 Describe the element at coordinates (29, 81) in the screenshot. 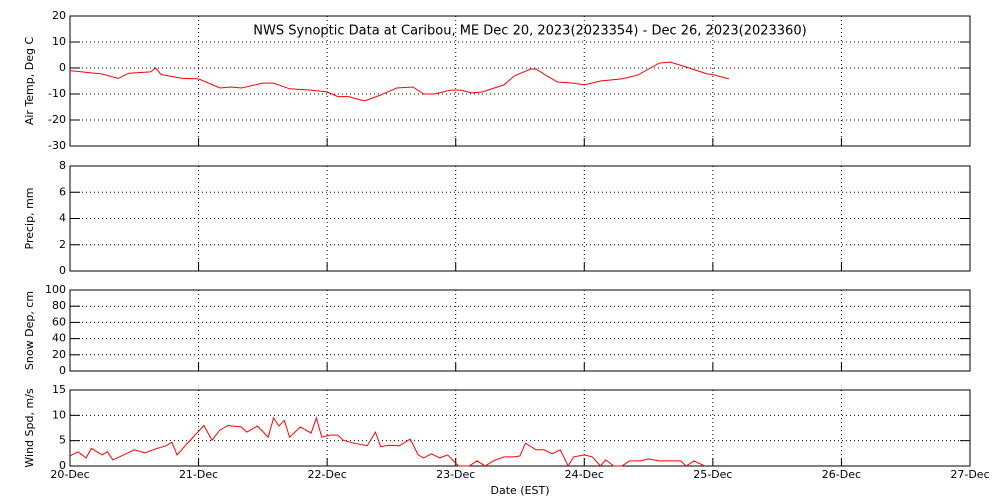

I see `y-axis-label: Air Temp, Deg C` at that location.